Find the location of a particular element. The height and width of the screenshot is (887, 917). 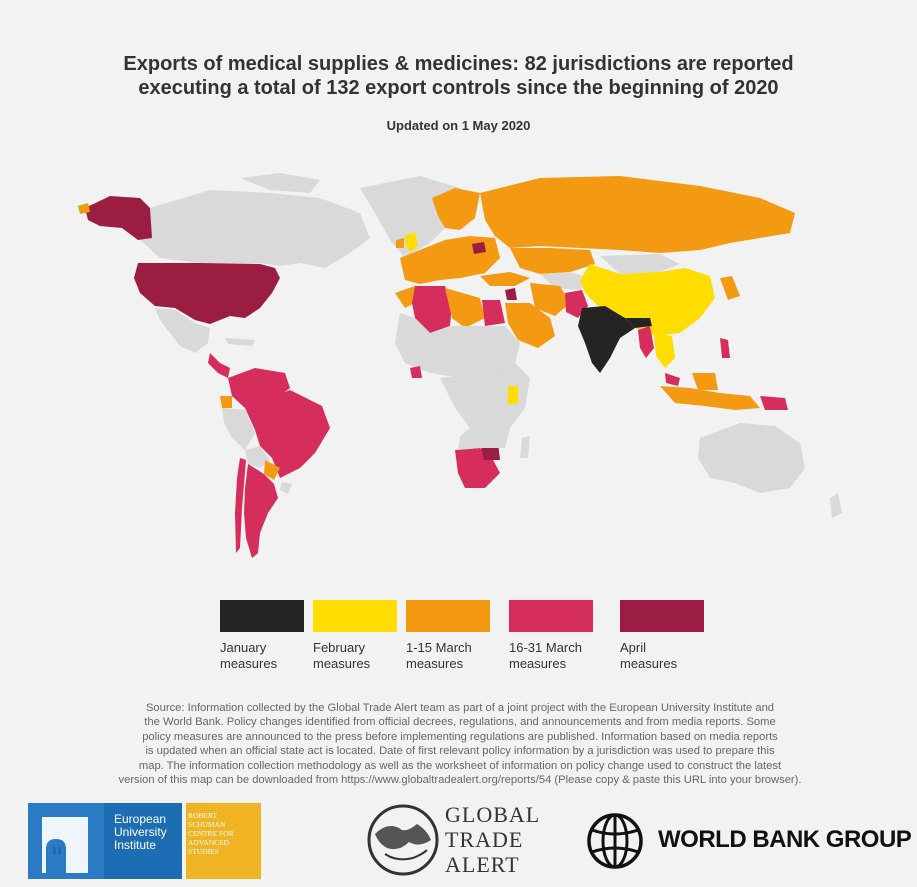

sahel is located at coordinates (457, 345).